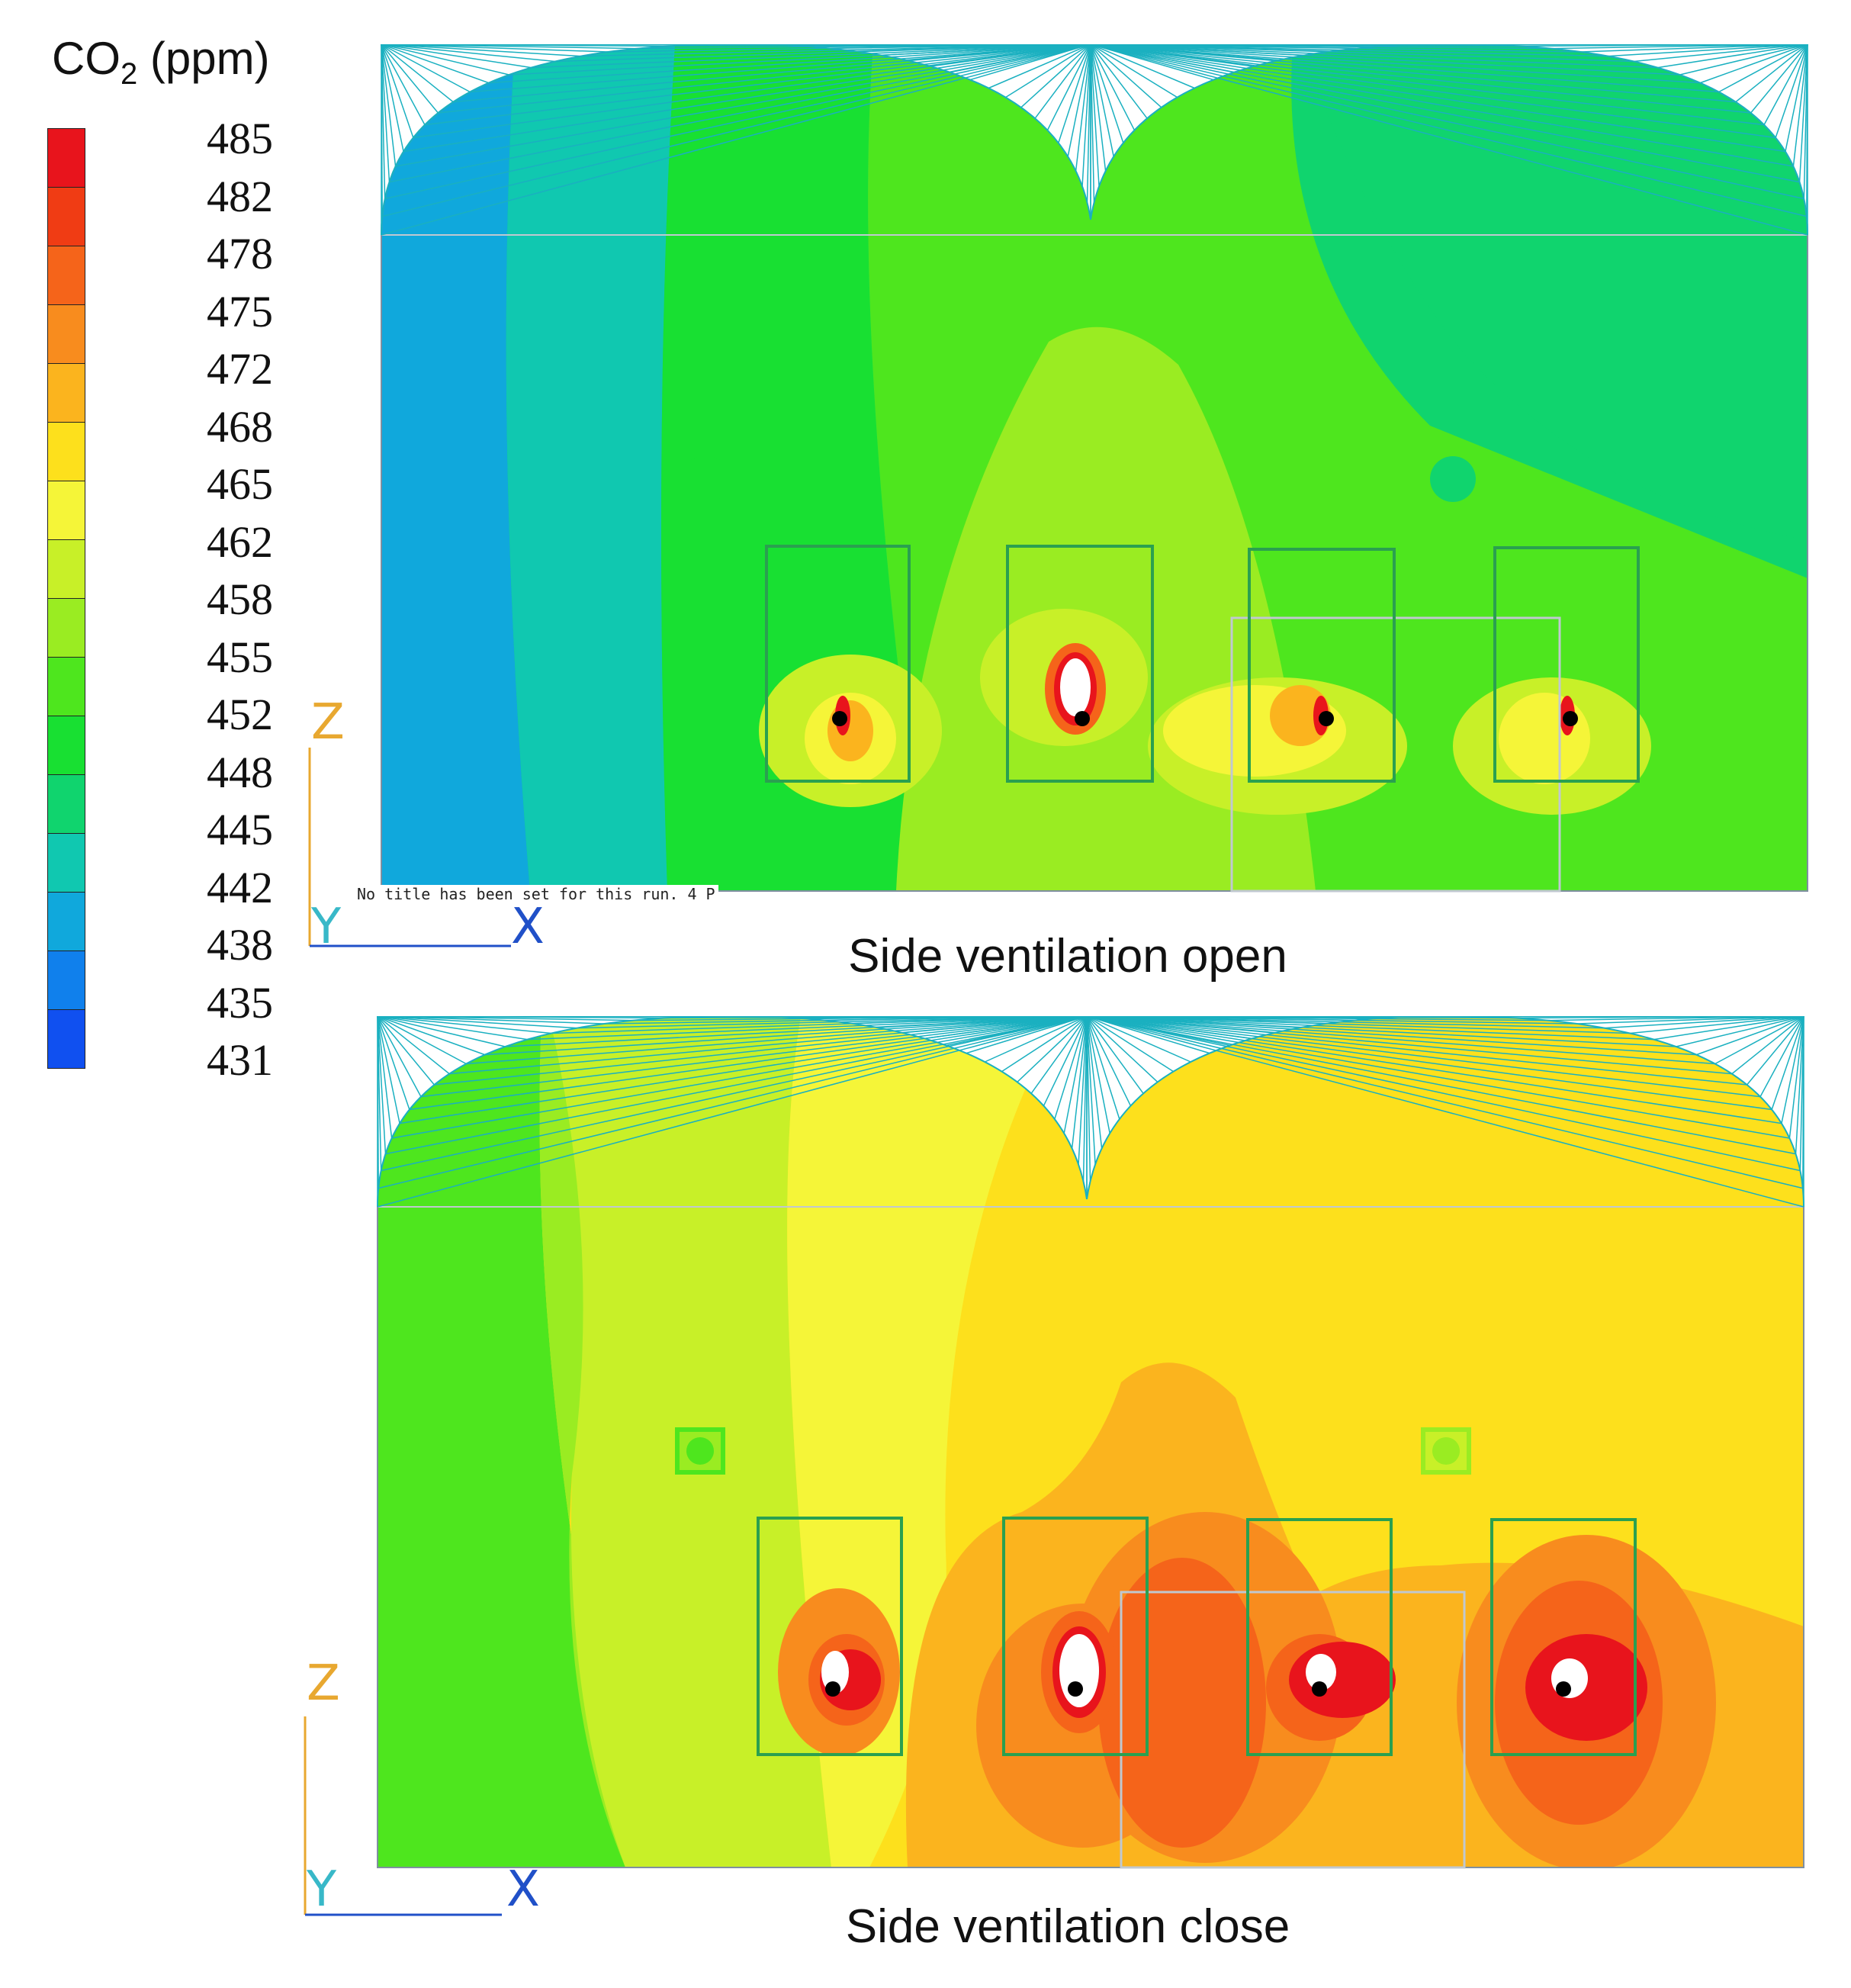 This screenshot has height=1988, width=1851. I want to click on legend-title: CO2 (ppm), so click(161, 62).